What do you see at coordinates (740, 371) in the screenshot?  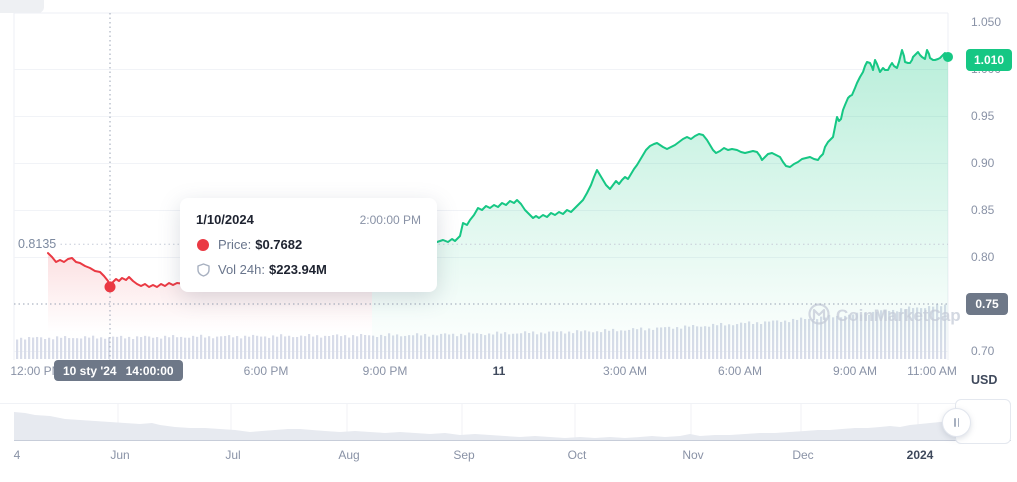 I see `x-axis-tick: 6:00 AM` at bounding box center [740, 371].